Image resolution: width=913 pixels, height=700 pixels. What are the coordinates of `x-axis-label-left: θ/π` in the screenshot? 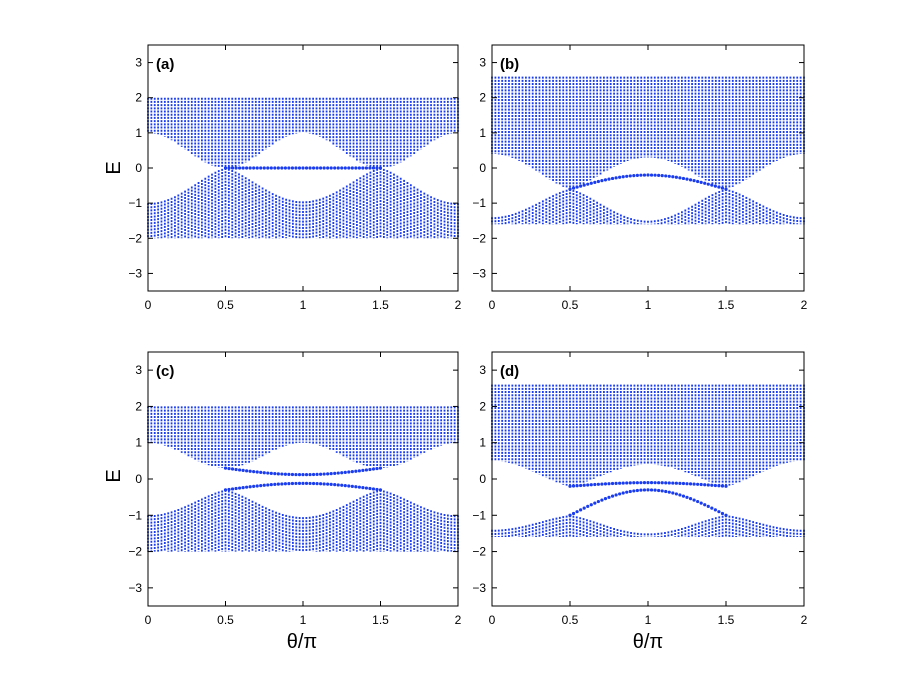 It's located at (302, 642).